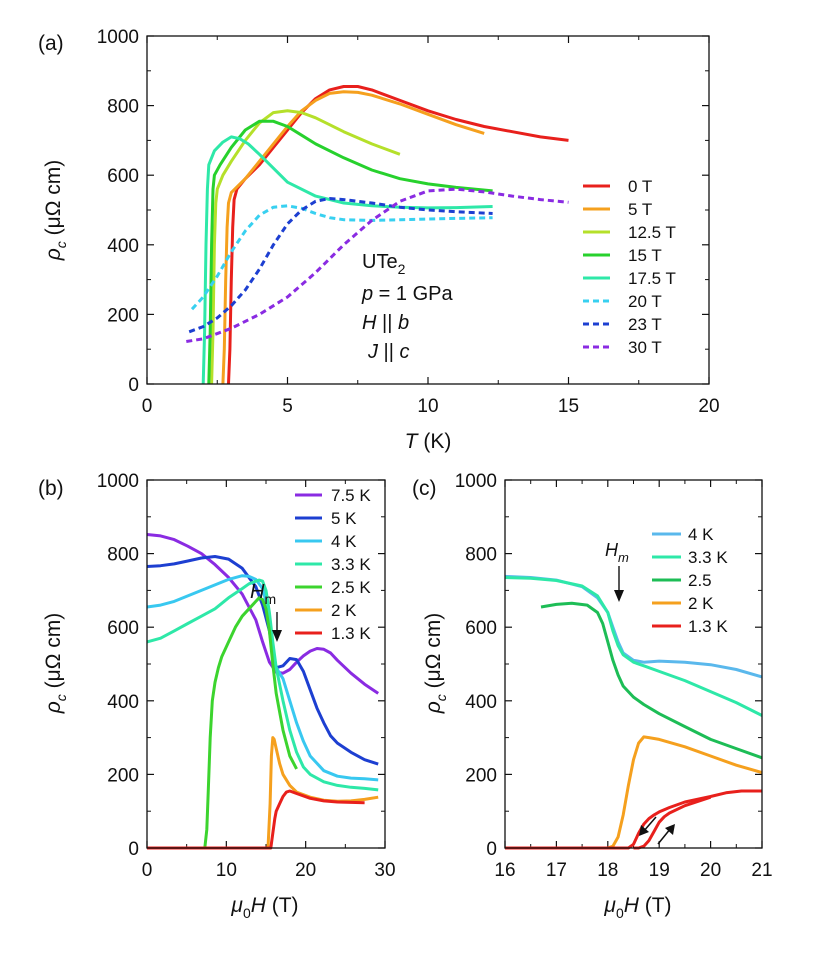  What do you see at coordinates (700, 580) in the screenshot?
I see `legend-label: 2.5` at bounding box center [700, 580].